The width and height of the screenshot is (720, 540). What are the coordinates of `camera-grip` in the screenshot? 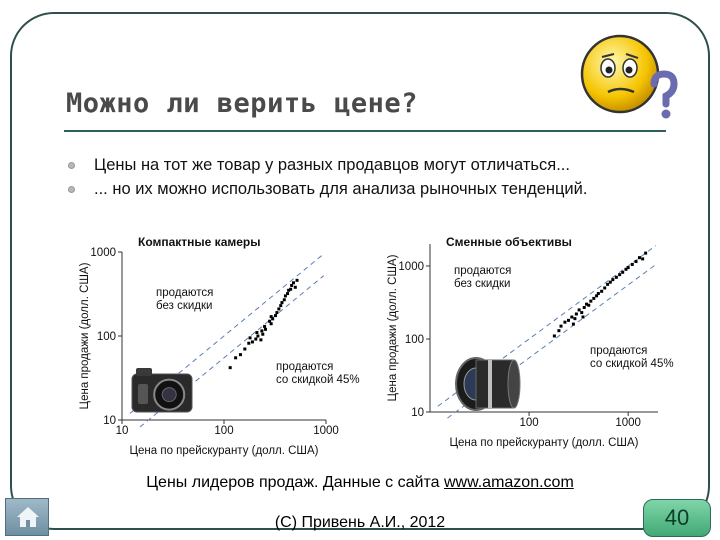 It's located at (143, 394).